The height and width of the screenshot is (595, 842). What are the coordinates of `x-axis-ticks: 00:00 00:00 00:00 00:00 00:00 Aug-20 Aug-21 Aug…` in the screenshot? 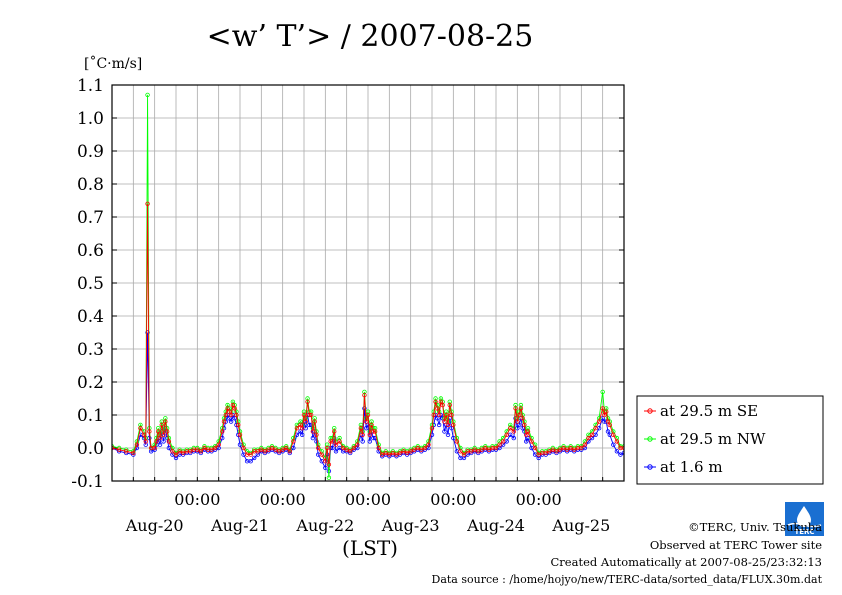 It's located at (367, 506).